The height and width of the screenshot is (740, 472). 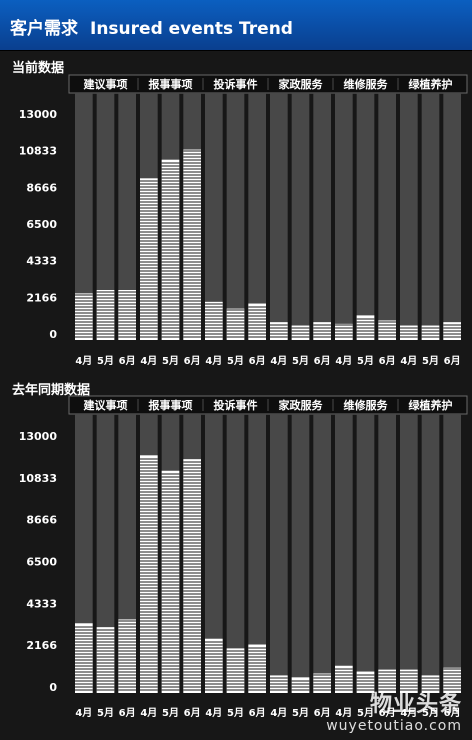 I want to click on header-title: 客户需求 Insured events Trend, so click(x=151, y=26).